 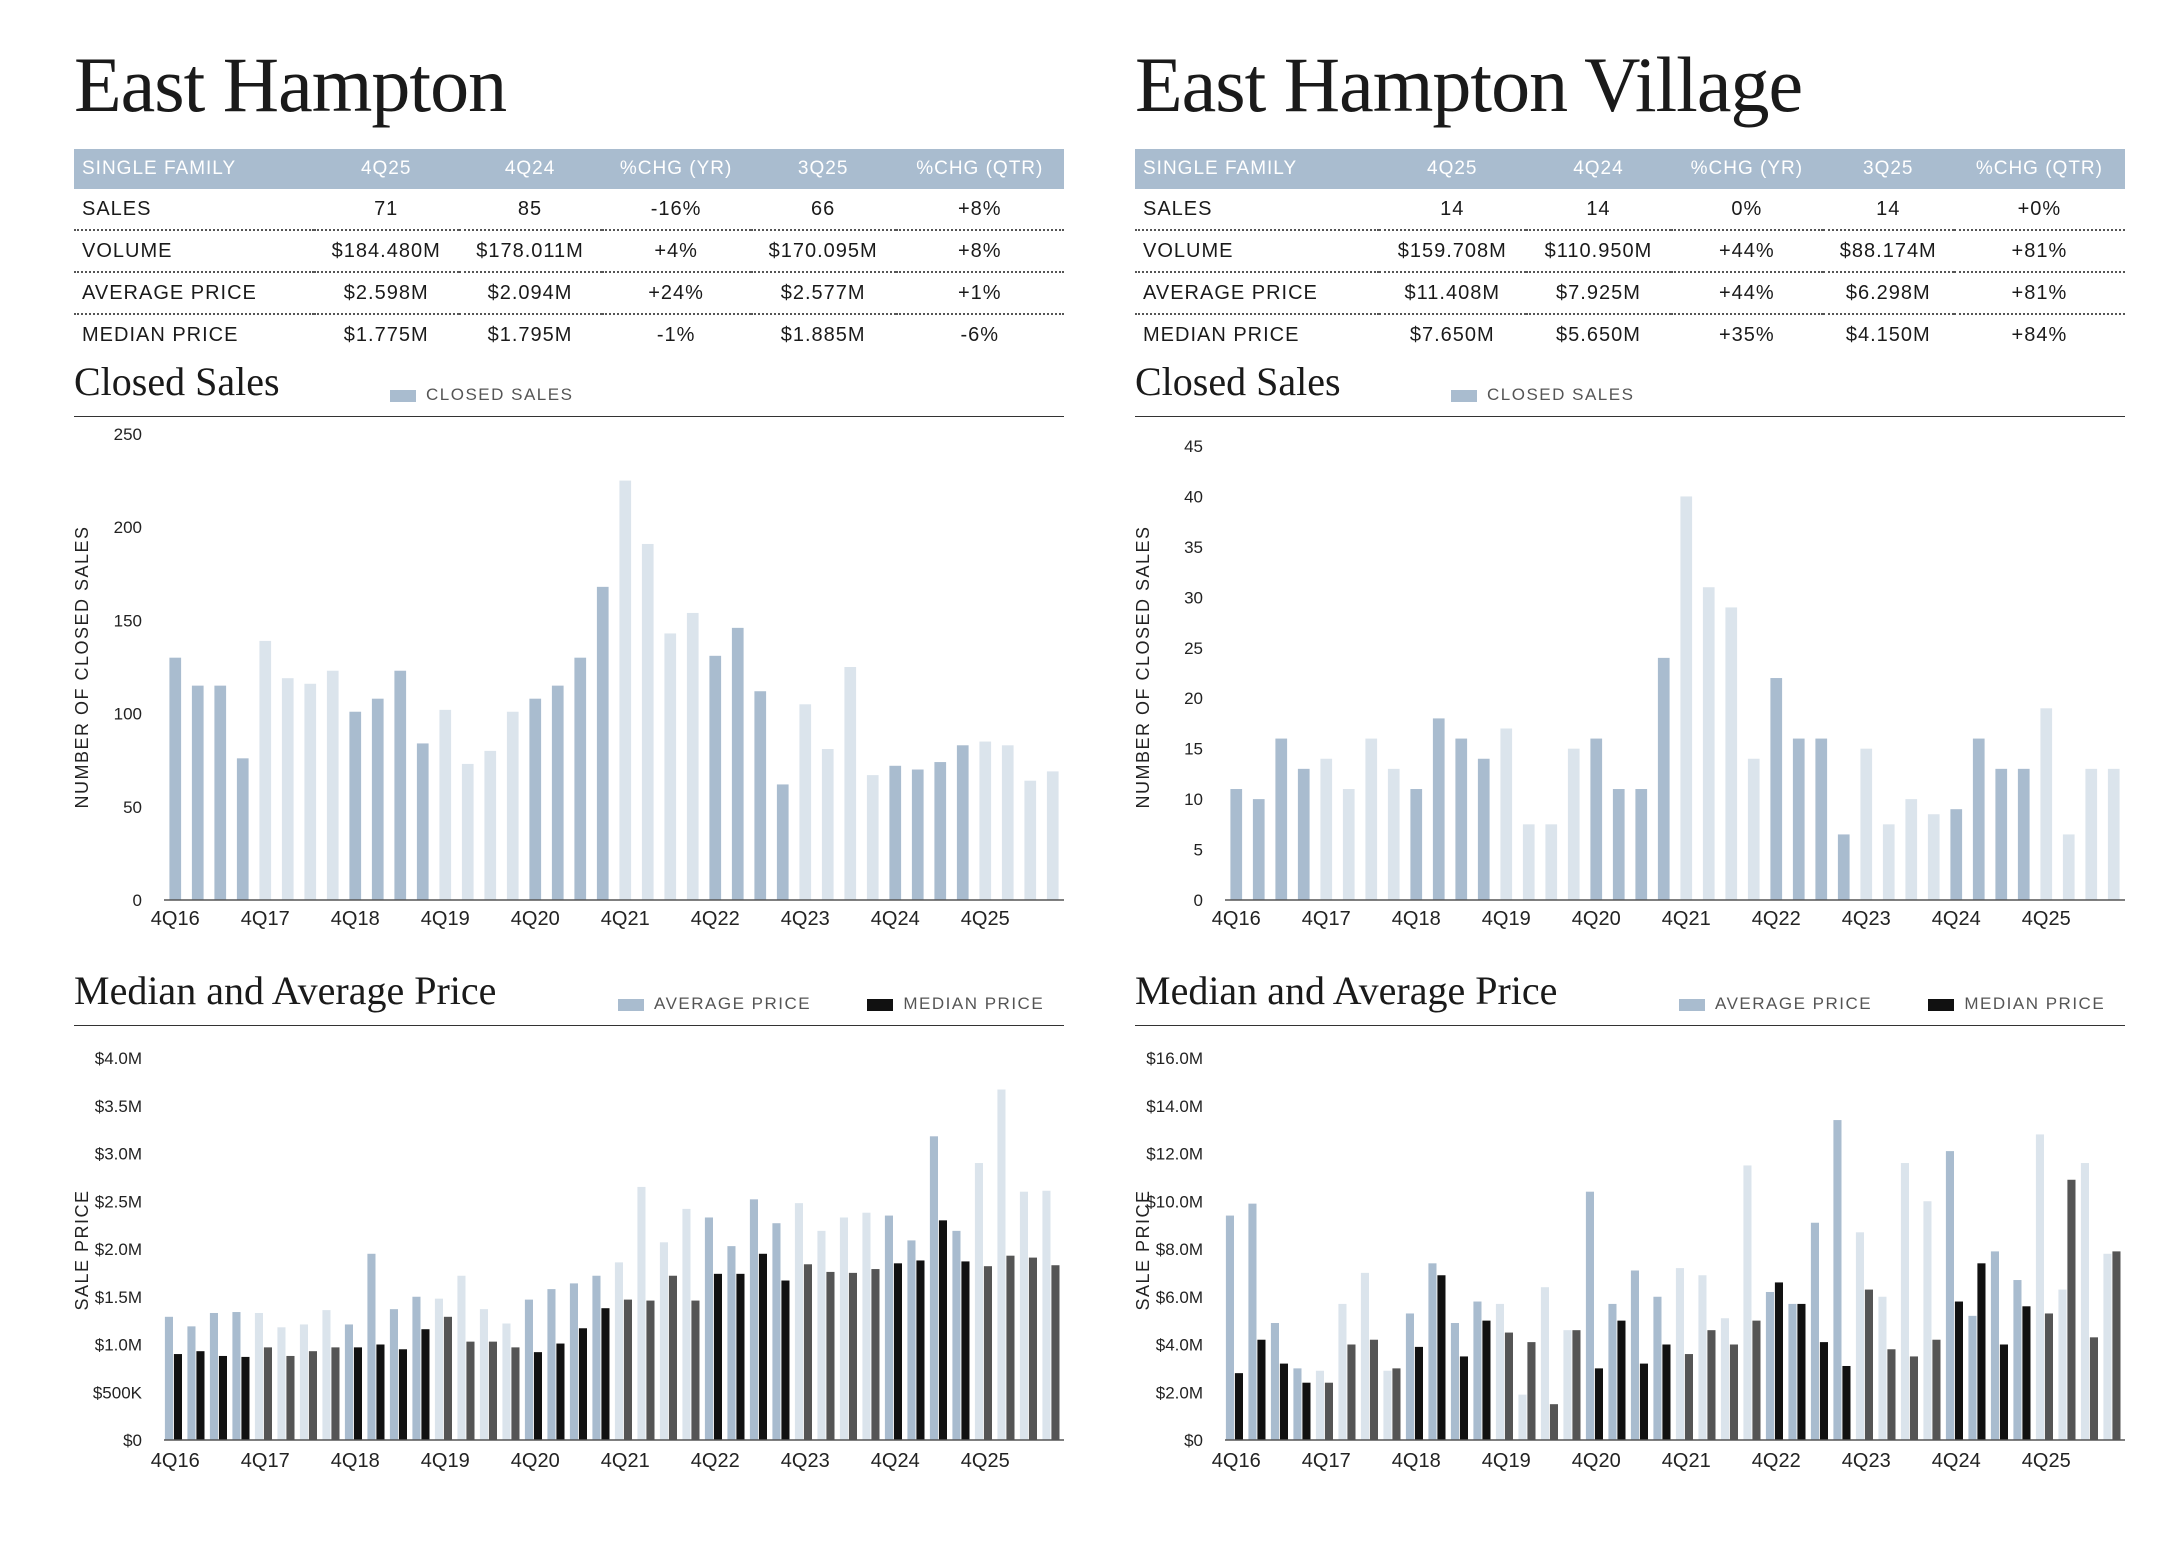 What do you see at coordinates (1174, 1201) in the screenshot?
I see `y-tick-label: $10.0M` at bounding box center [1174, 1201].